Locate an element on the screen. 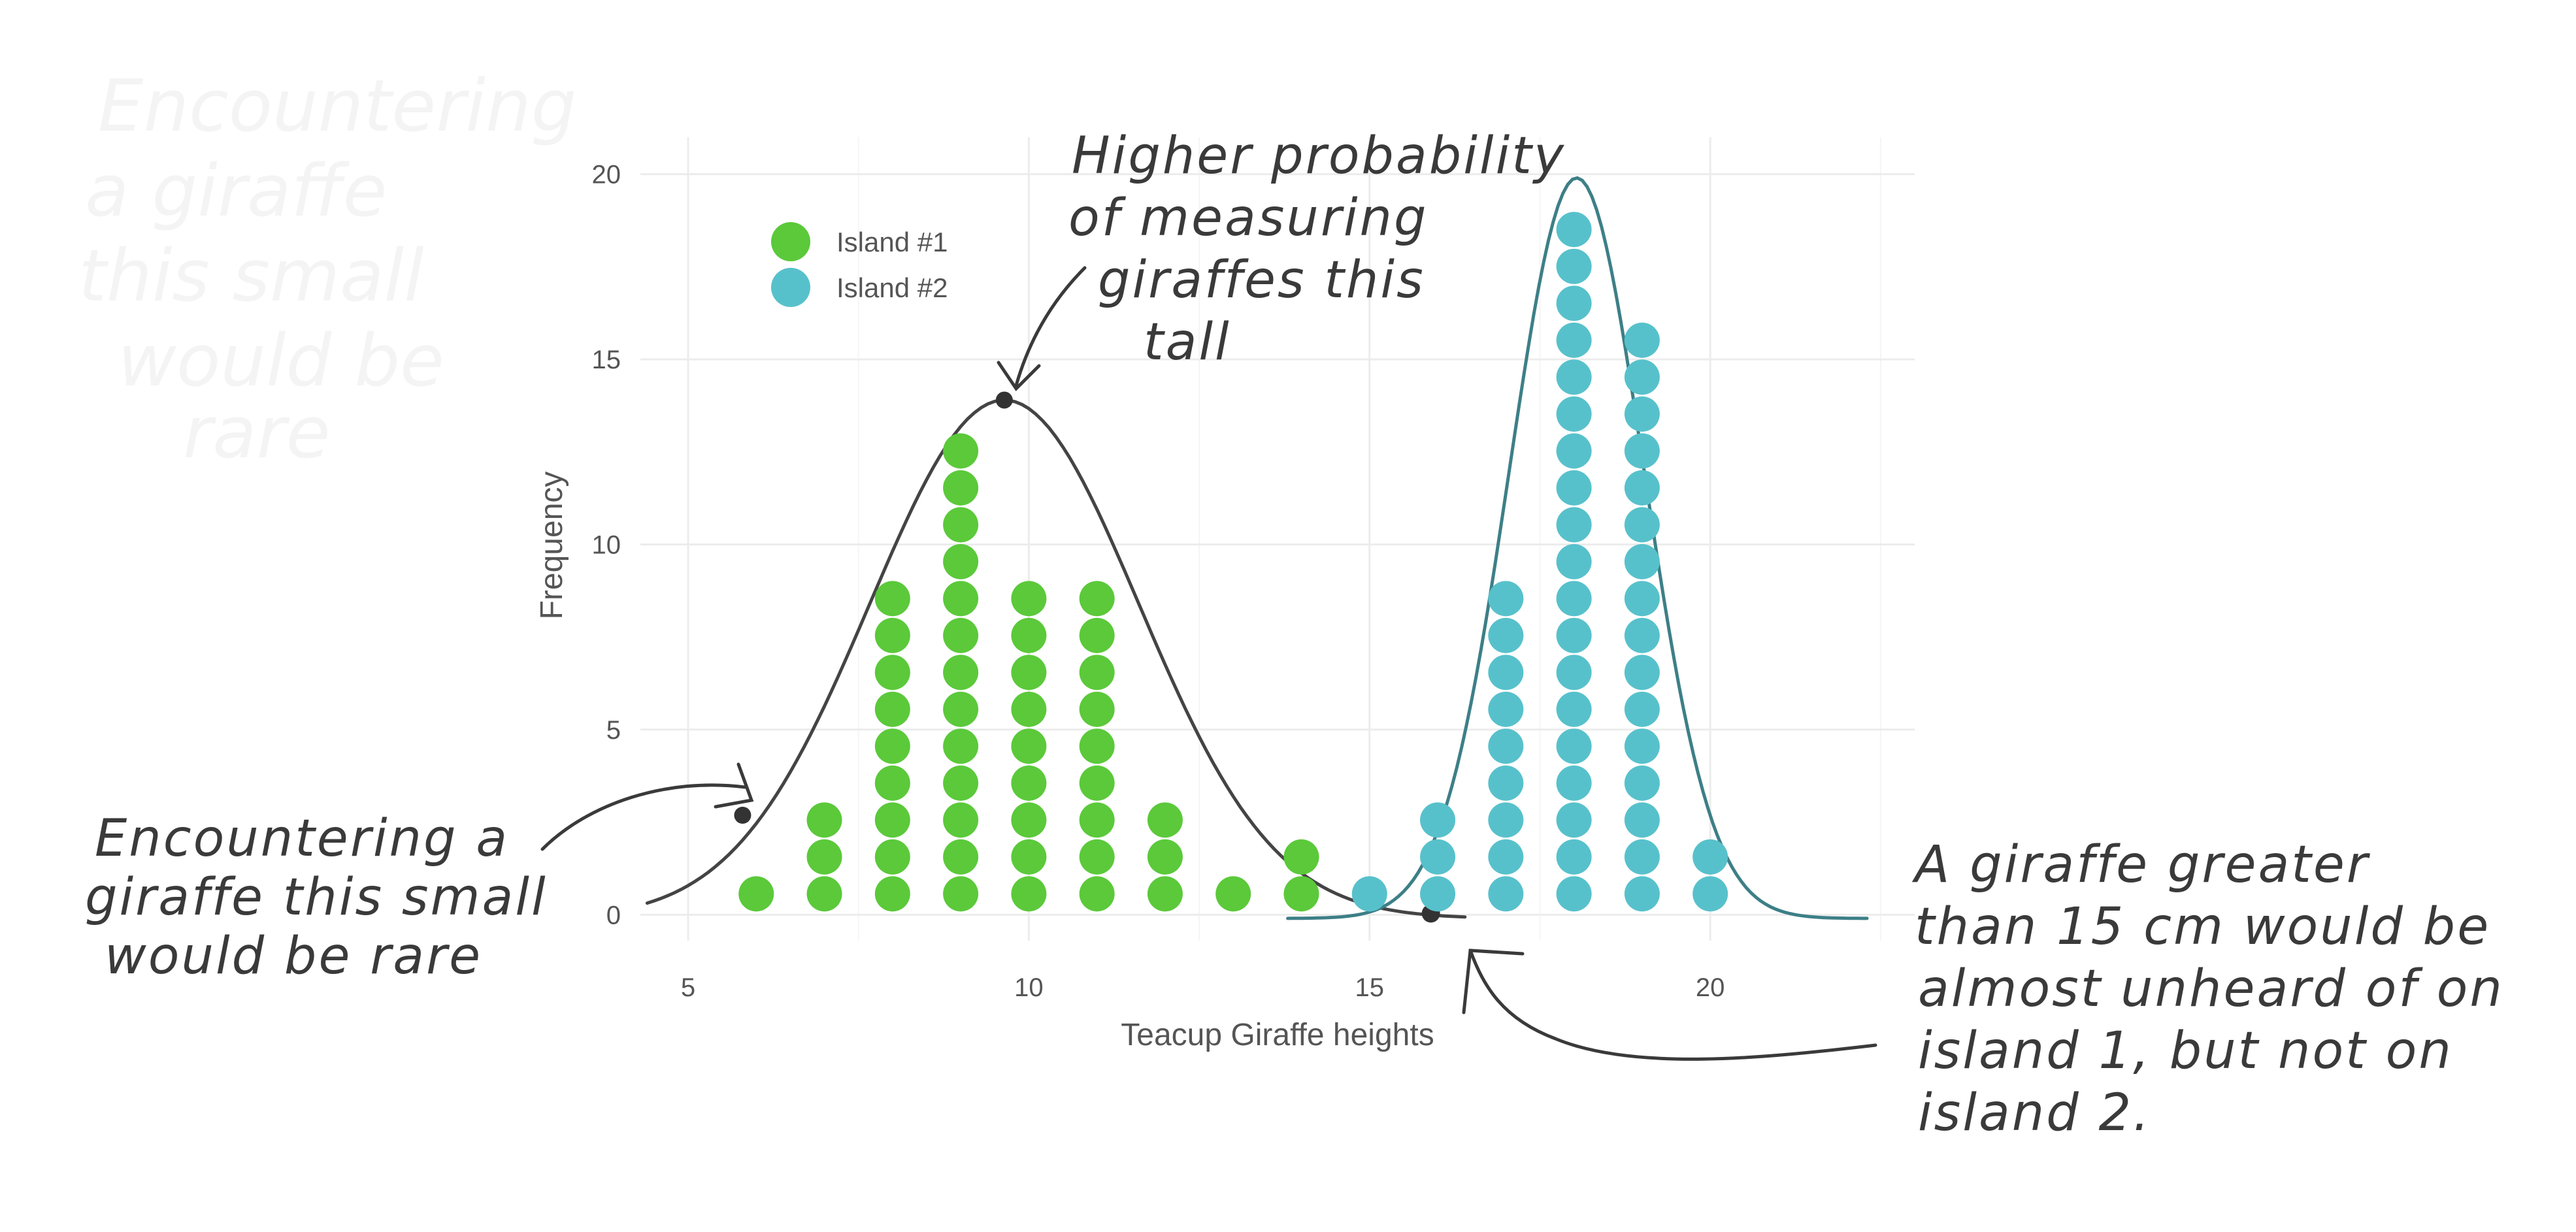 The height and width of the screenshot is (1232, 2576). arrow-peak-head is located at coordinates (1019, 376).